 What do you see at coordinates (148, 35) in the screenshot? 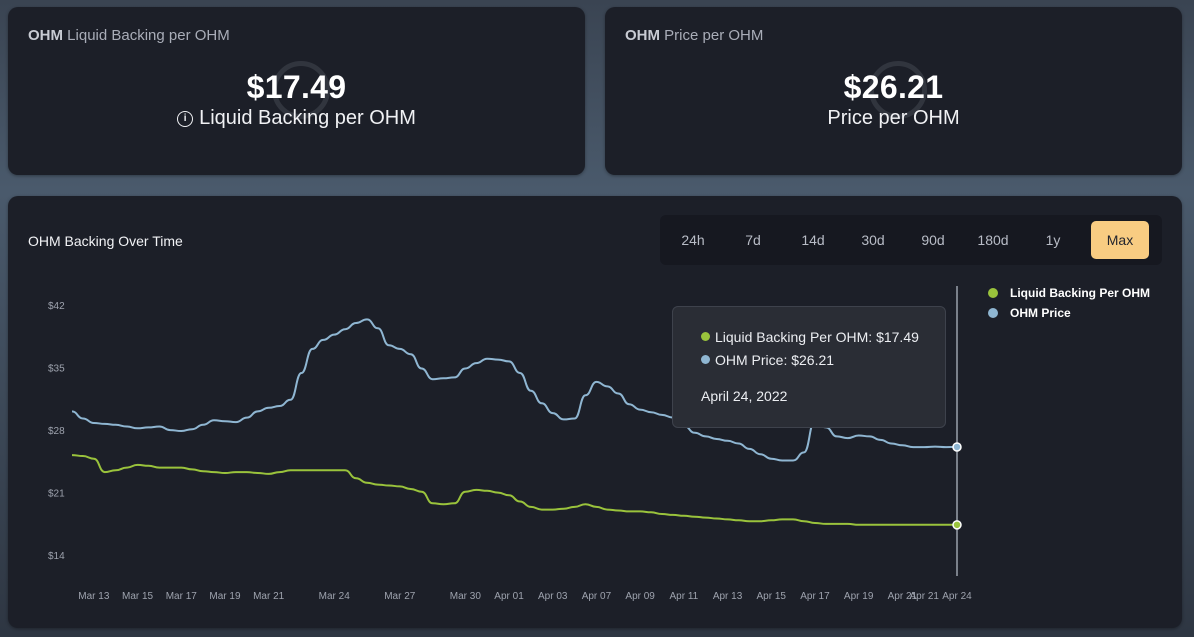
I see `card-title-text: Liquid Backing per OHM` at bounding box center [148, 35].